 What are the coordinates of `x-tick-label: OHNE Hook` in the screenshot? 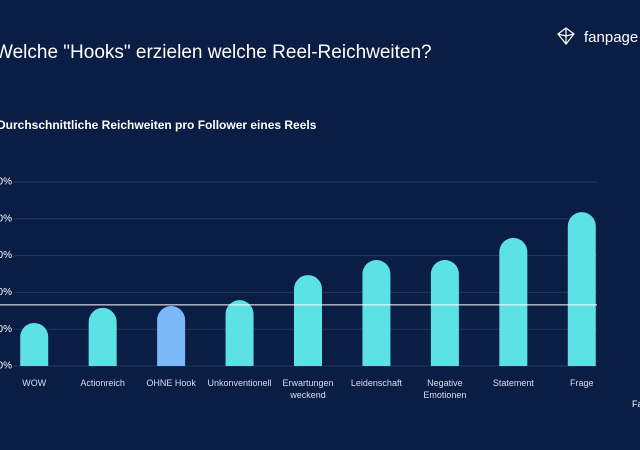 It's located at (171, 383).